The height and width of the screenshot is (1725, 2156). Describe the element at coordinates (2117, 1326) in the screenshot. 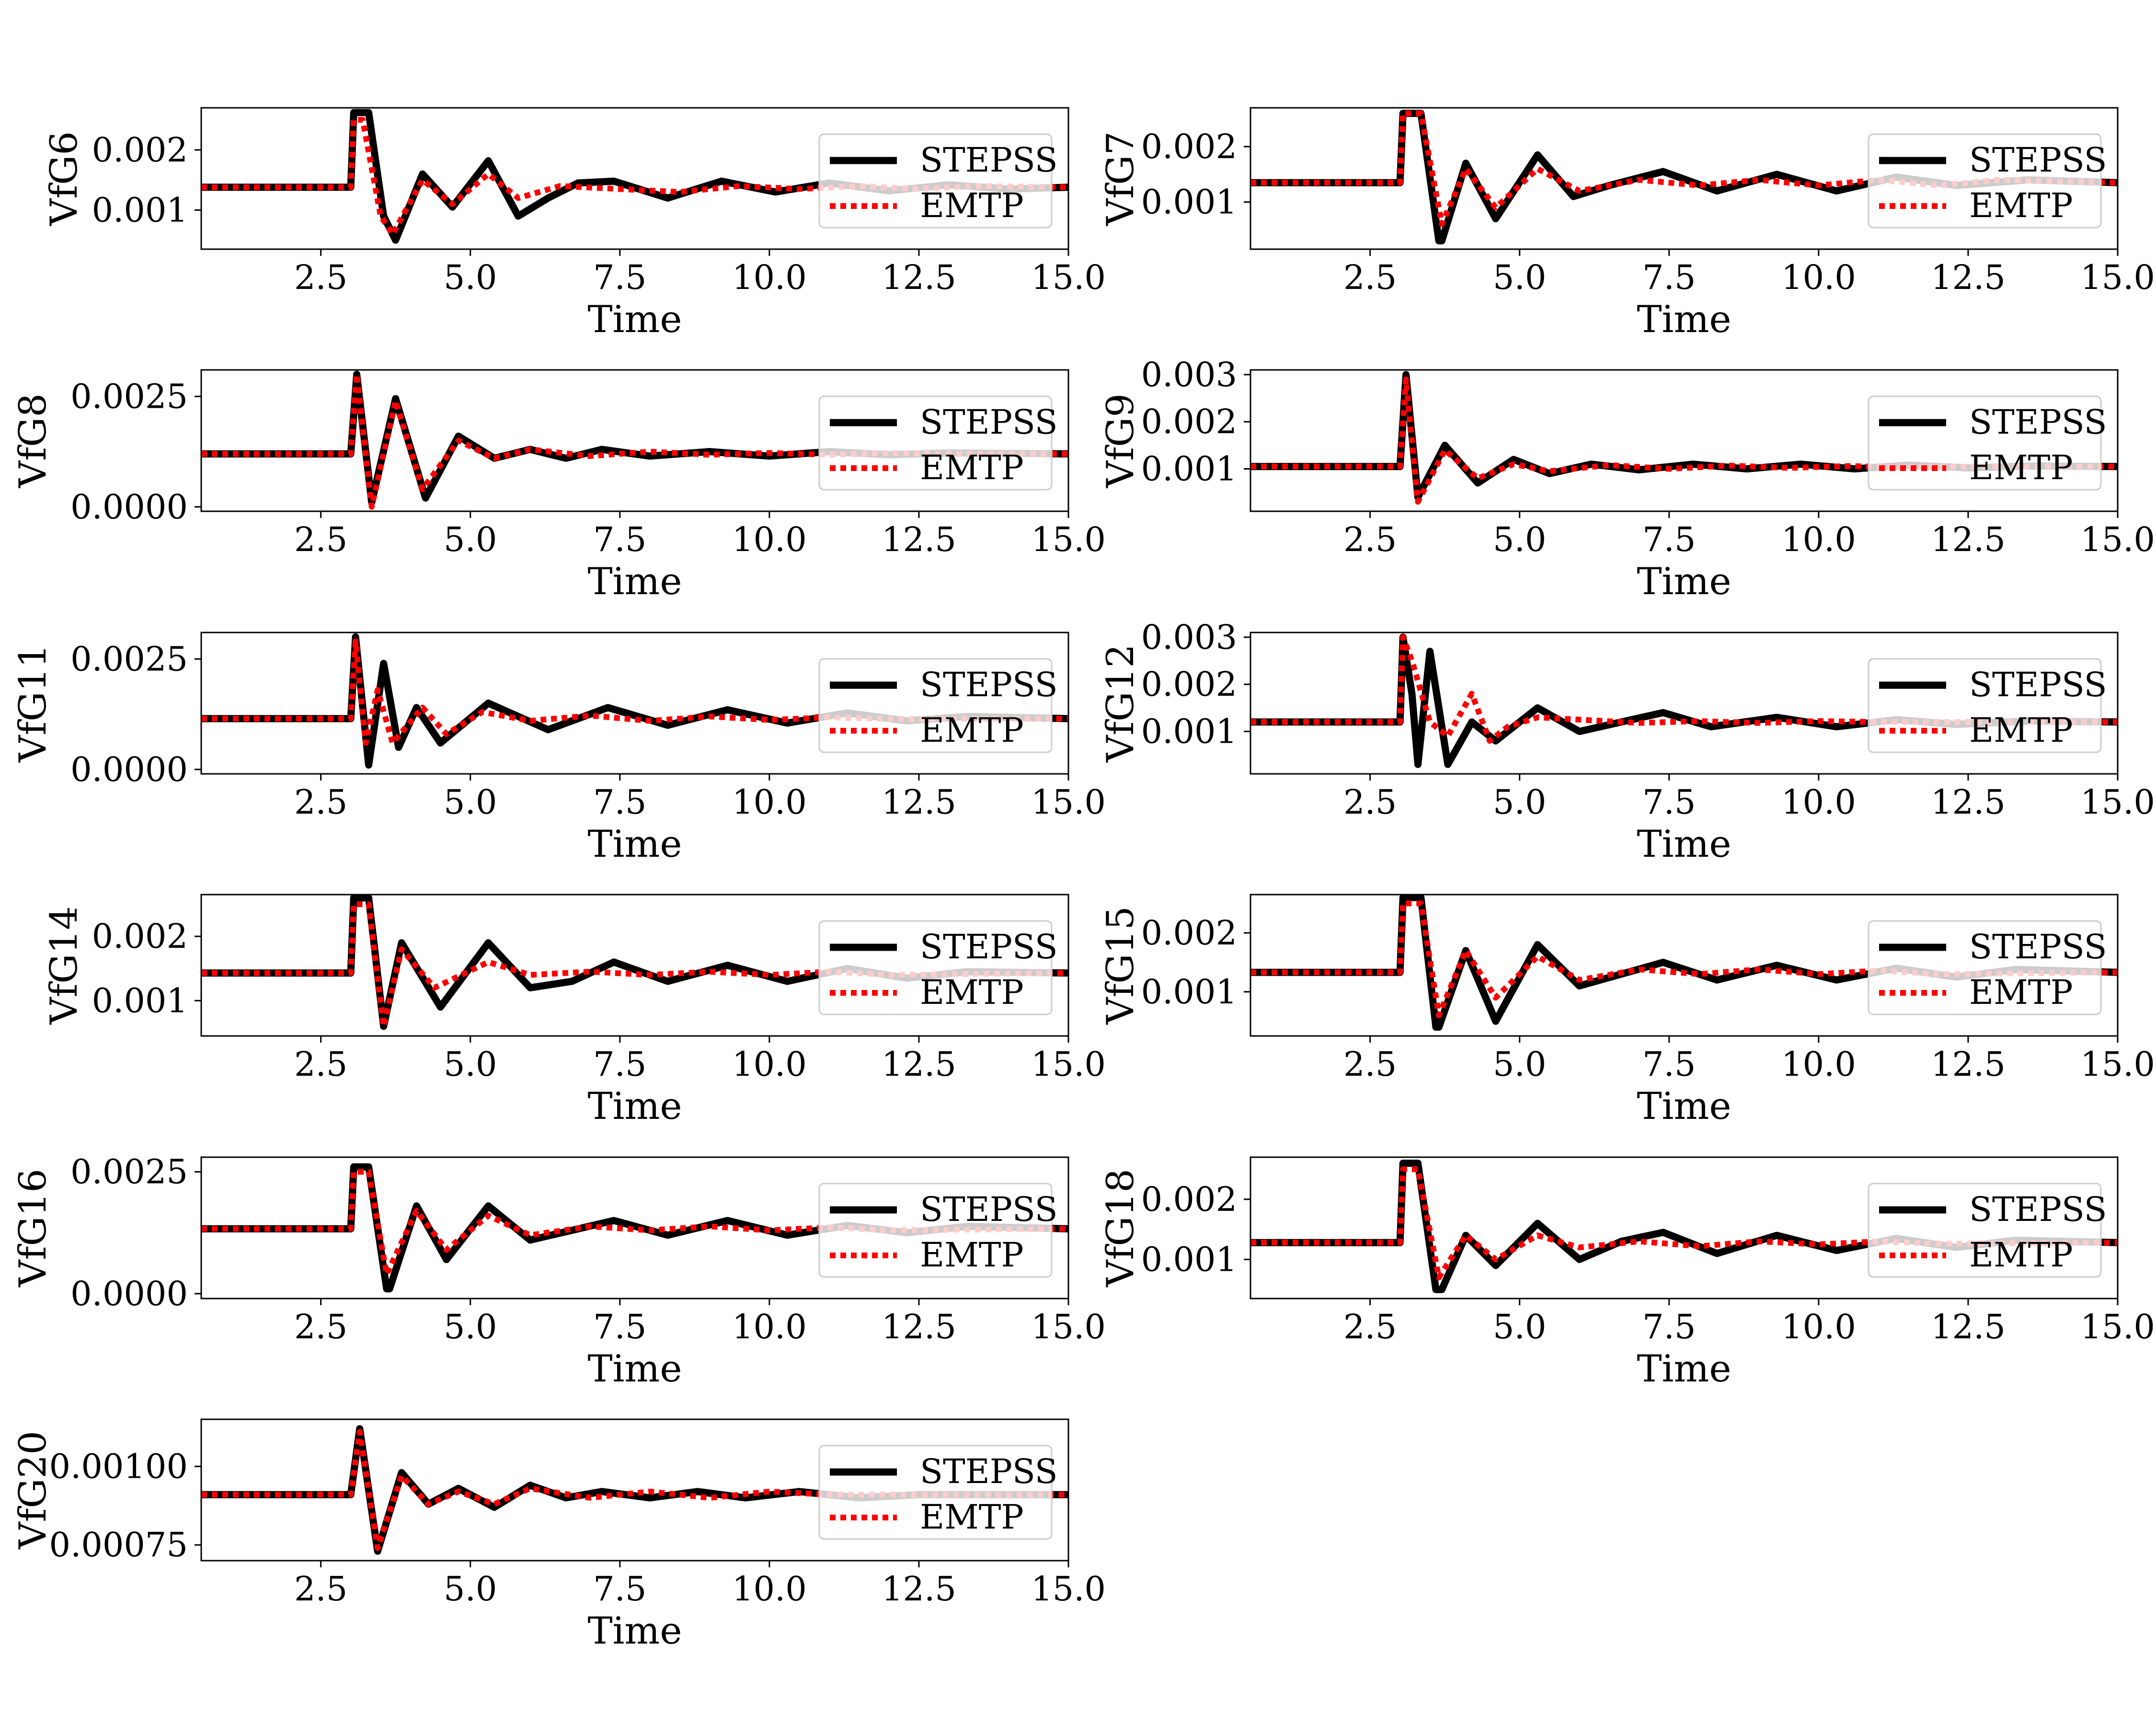

I see `chart-10-xtick-label: 15.0` at that location.